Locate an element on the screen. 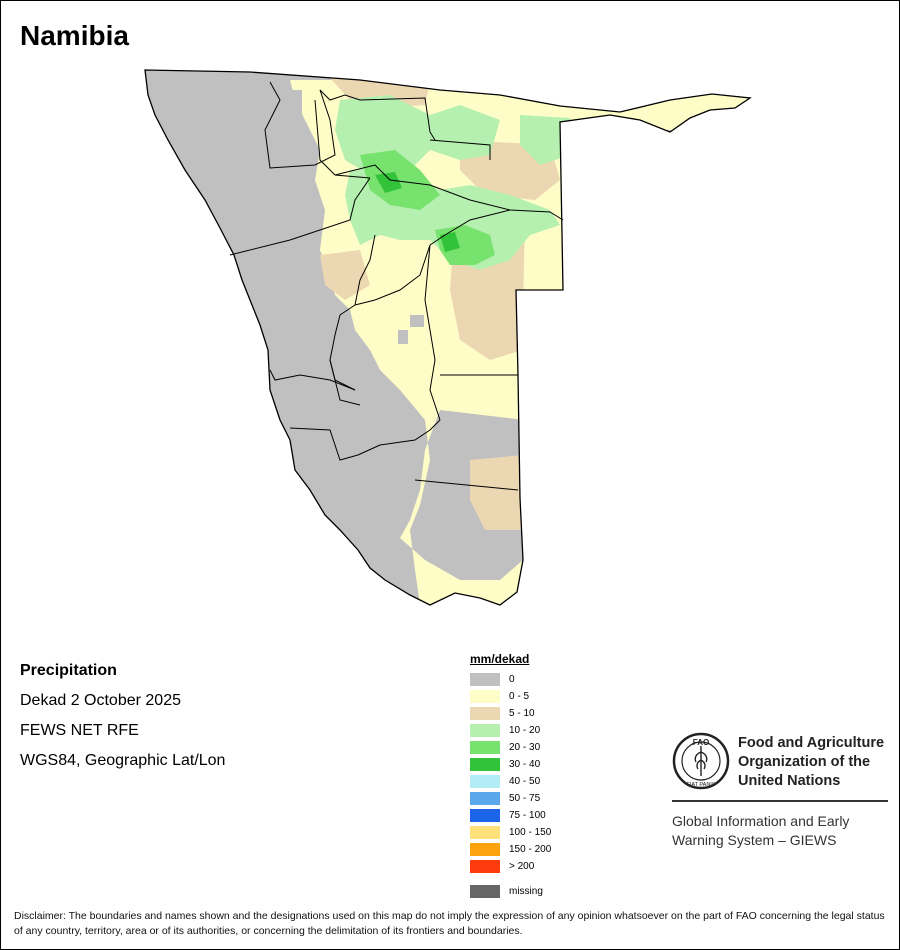 The width and height of the screenshot is (900, 950). legend-label: 5 - 10 is located at coordinates (522, 713).